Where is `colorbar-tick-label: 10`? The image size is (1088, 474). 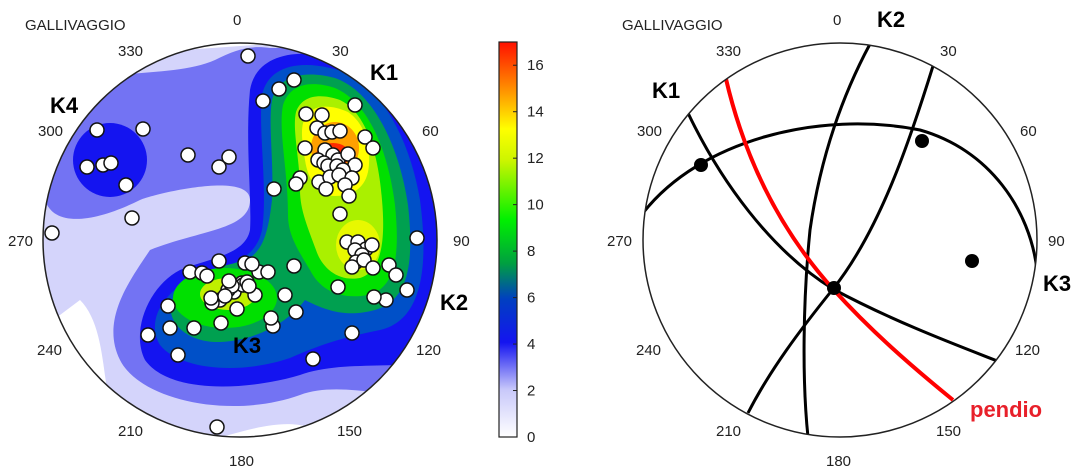 colorbar-tick-label: 10 is located at coordinates (535, 205).